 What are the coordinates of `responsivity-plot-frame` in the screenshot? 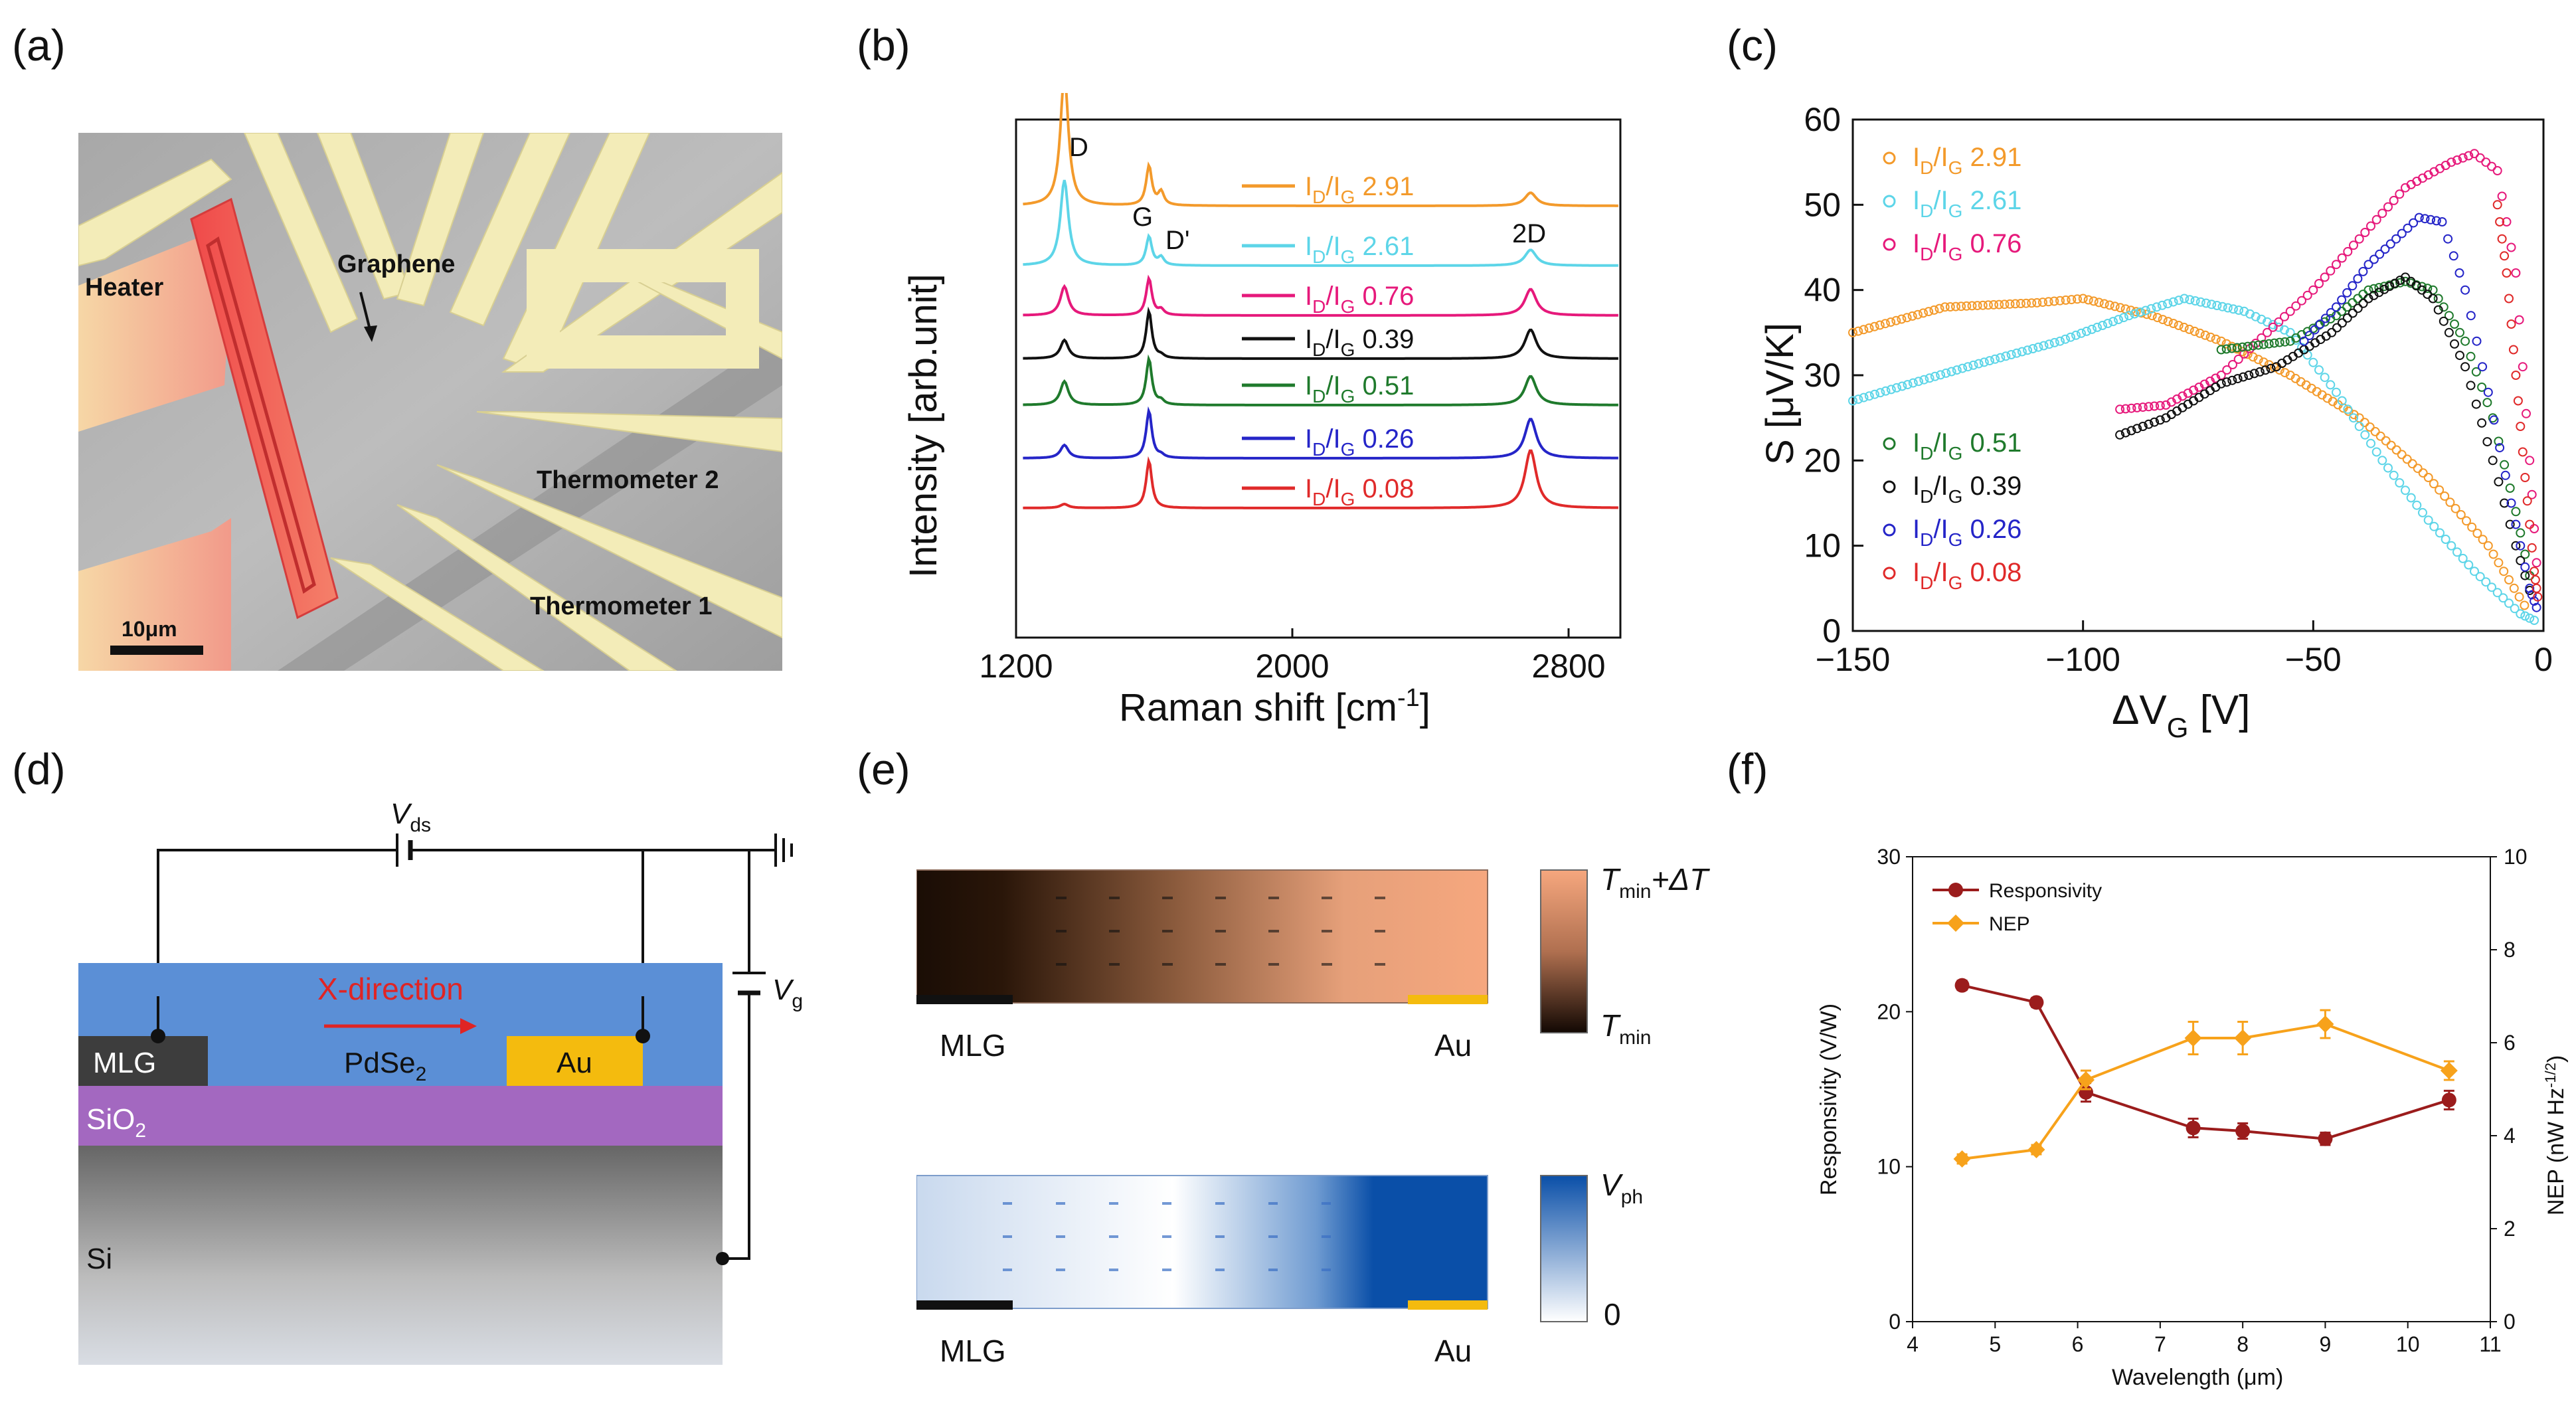 It's located at (2201, 1089).